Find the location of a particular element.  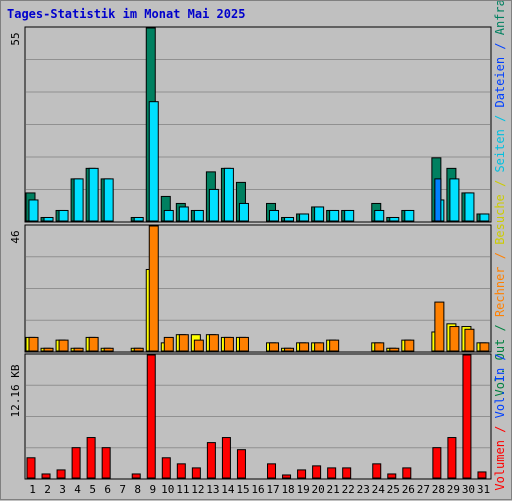

x-tick-label: 20 is located at coordinates (318, 489).